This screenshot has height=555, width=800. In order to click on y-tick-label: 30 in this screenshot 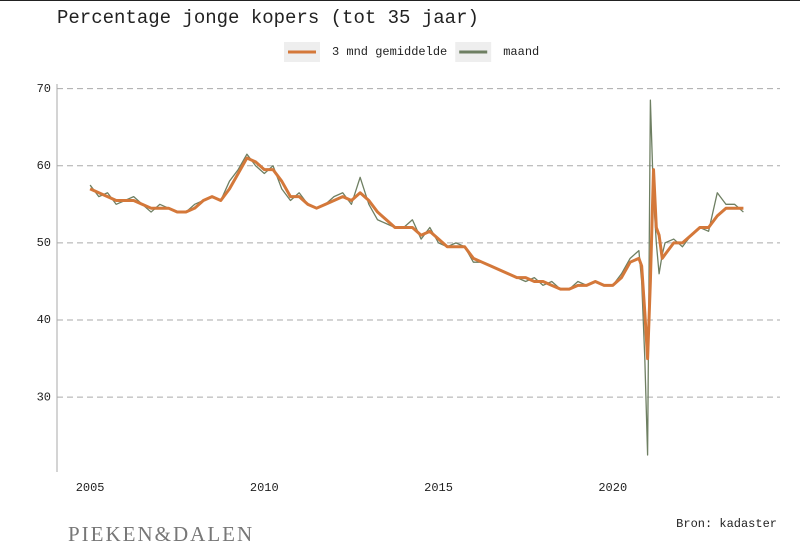, I will do `click(44, 397)`.